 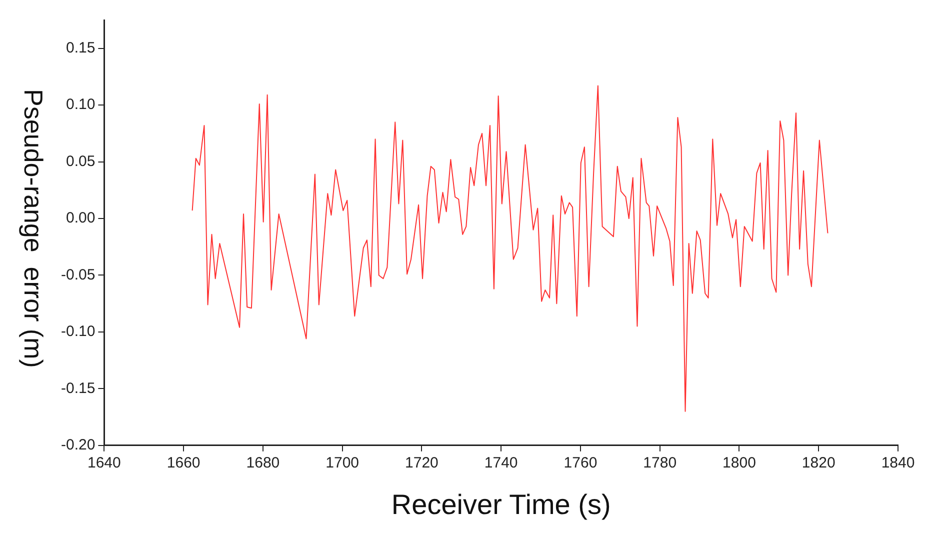 I want to click on y-tick-label: 0.05, so click(x=81, y=161).